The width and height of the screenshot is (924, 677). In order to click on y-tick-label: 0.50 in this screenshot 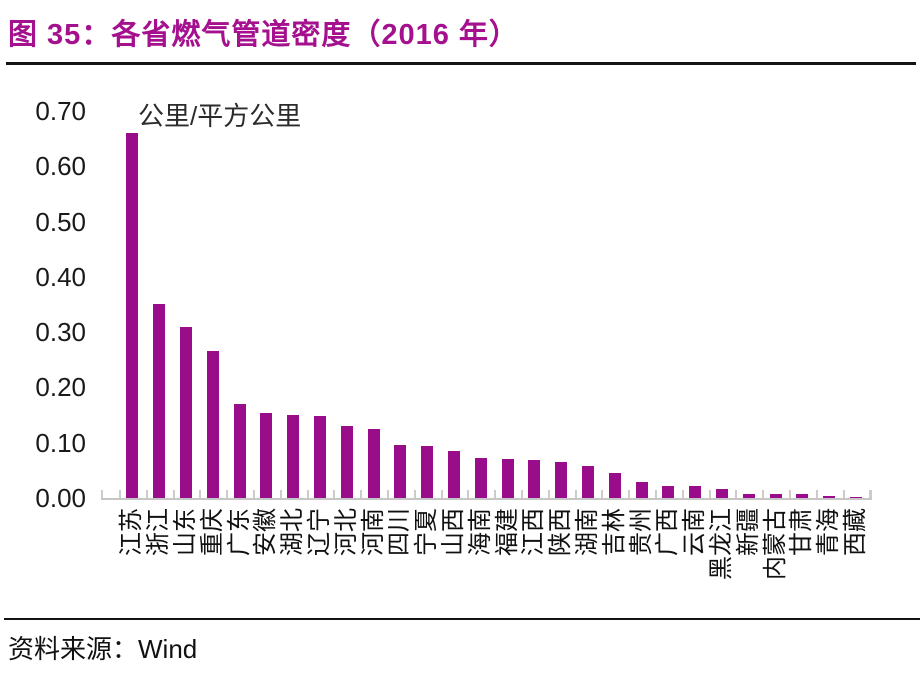, I will do `click(60, 221)`.